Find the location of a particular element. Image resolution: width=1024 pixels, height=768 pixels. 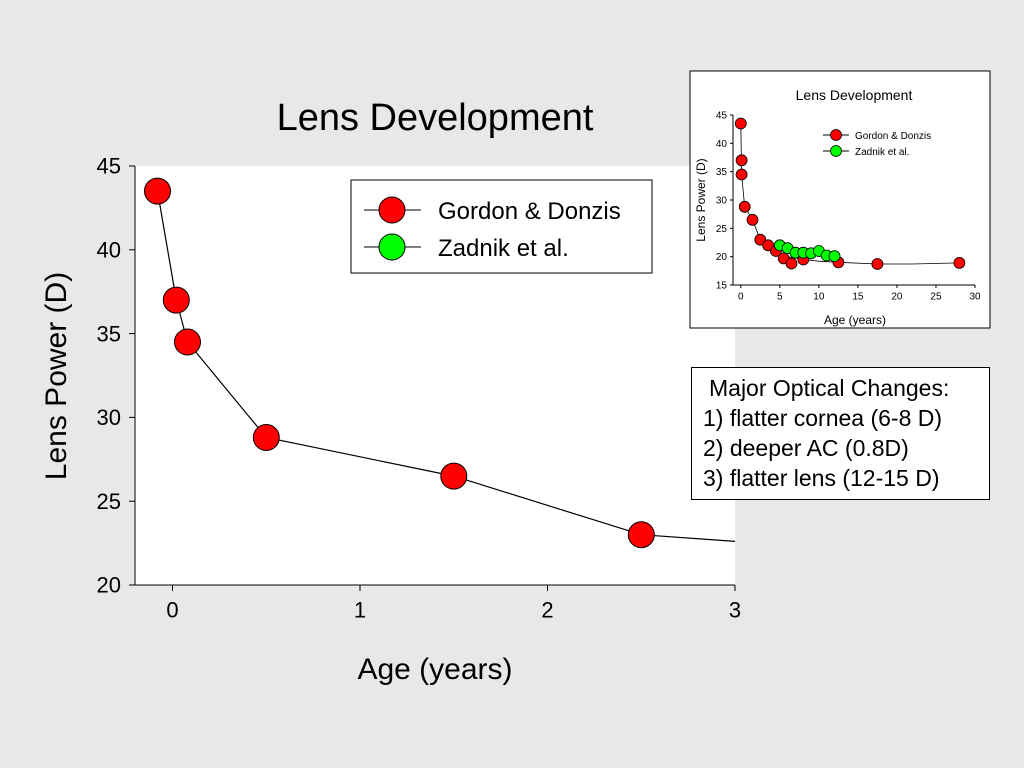

main-y-tick-label: 25 is located at coordinates (109, 501).